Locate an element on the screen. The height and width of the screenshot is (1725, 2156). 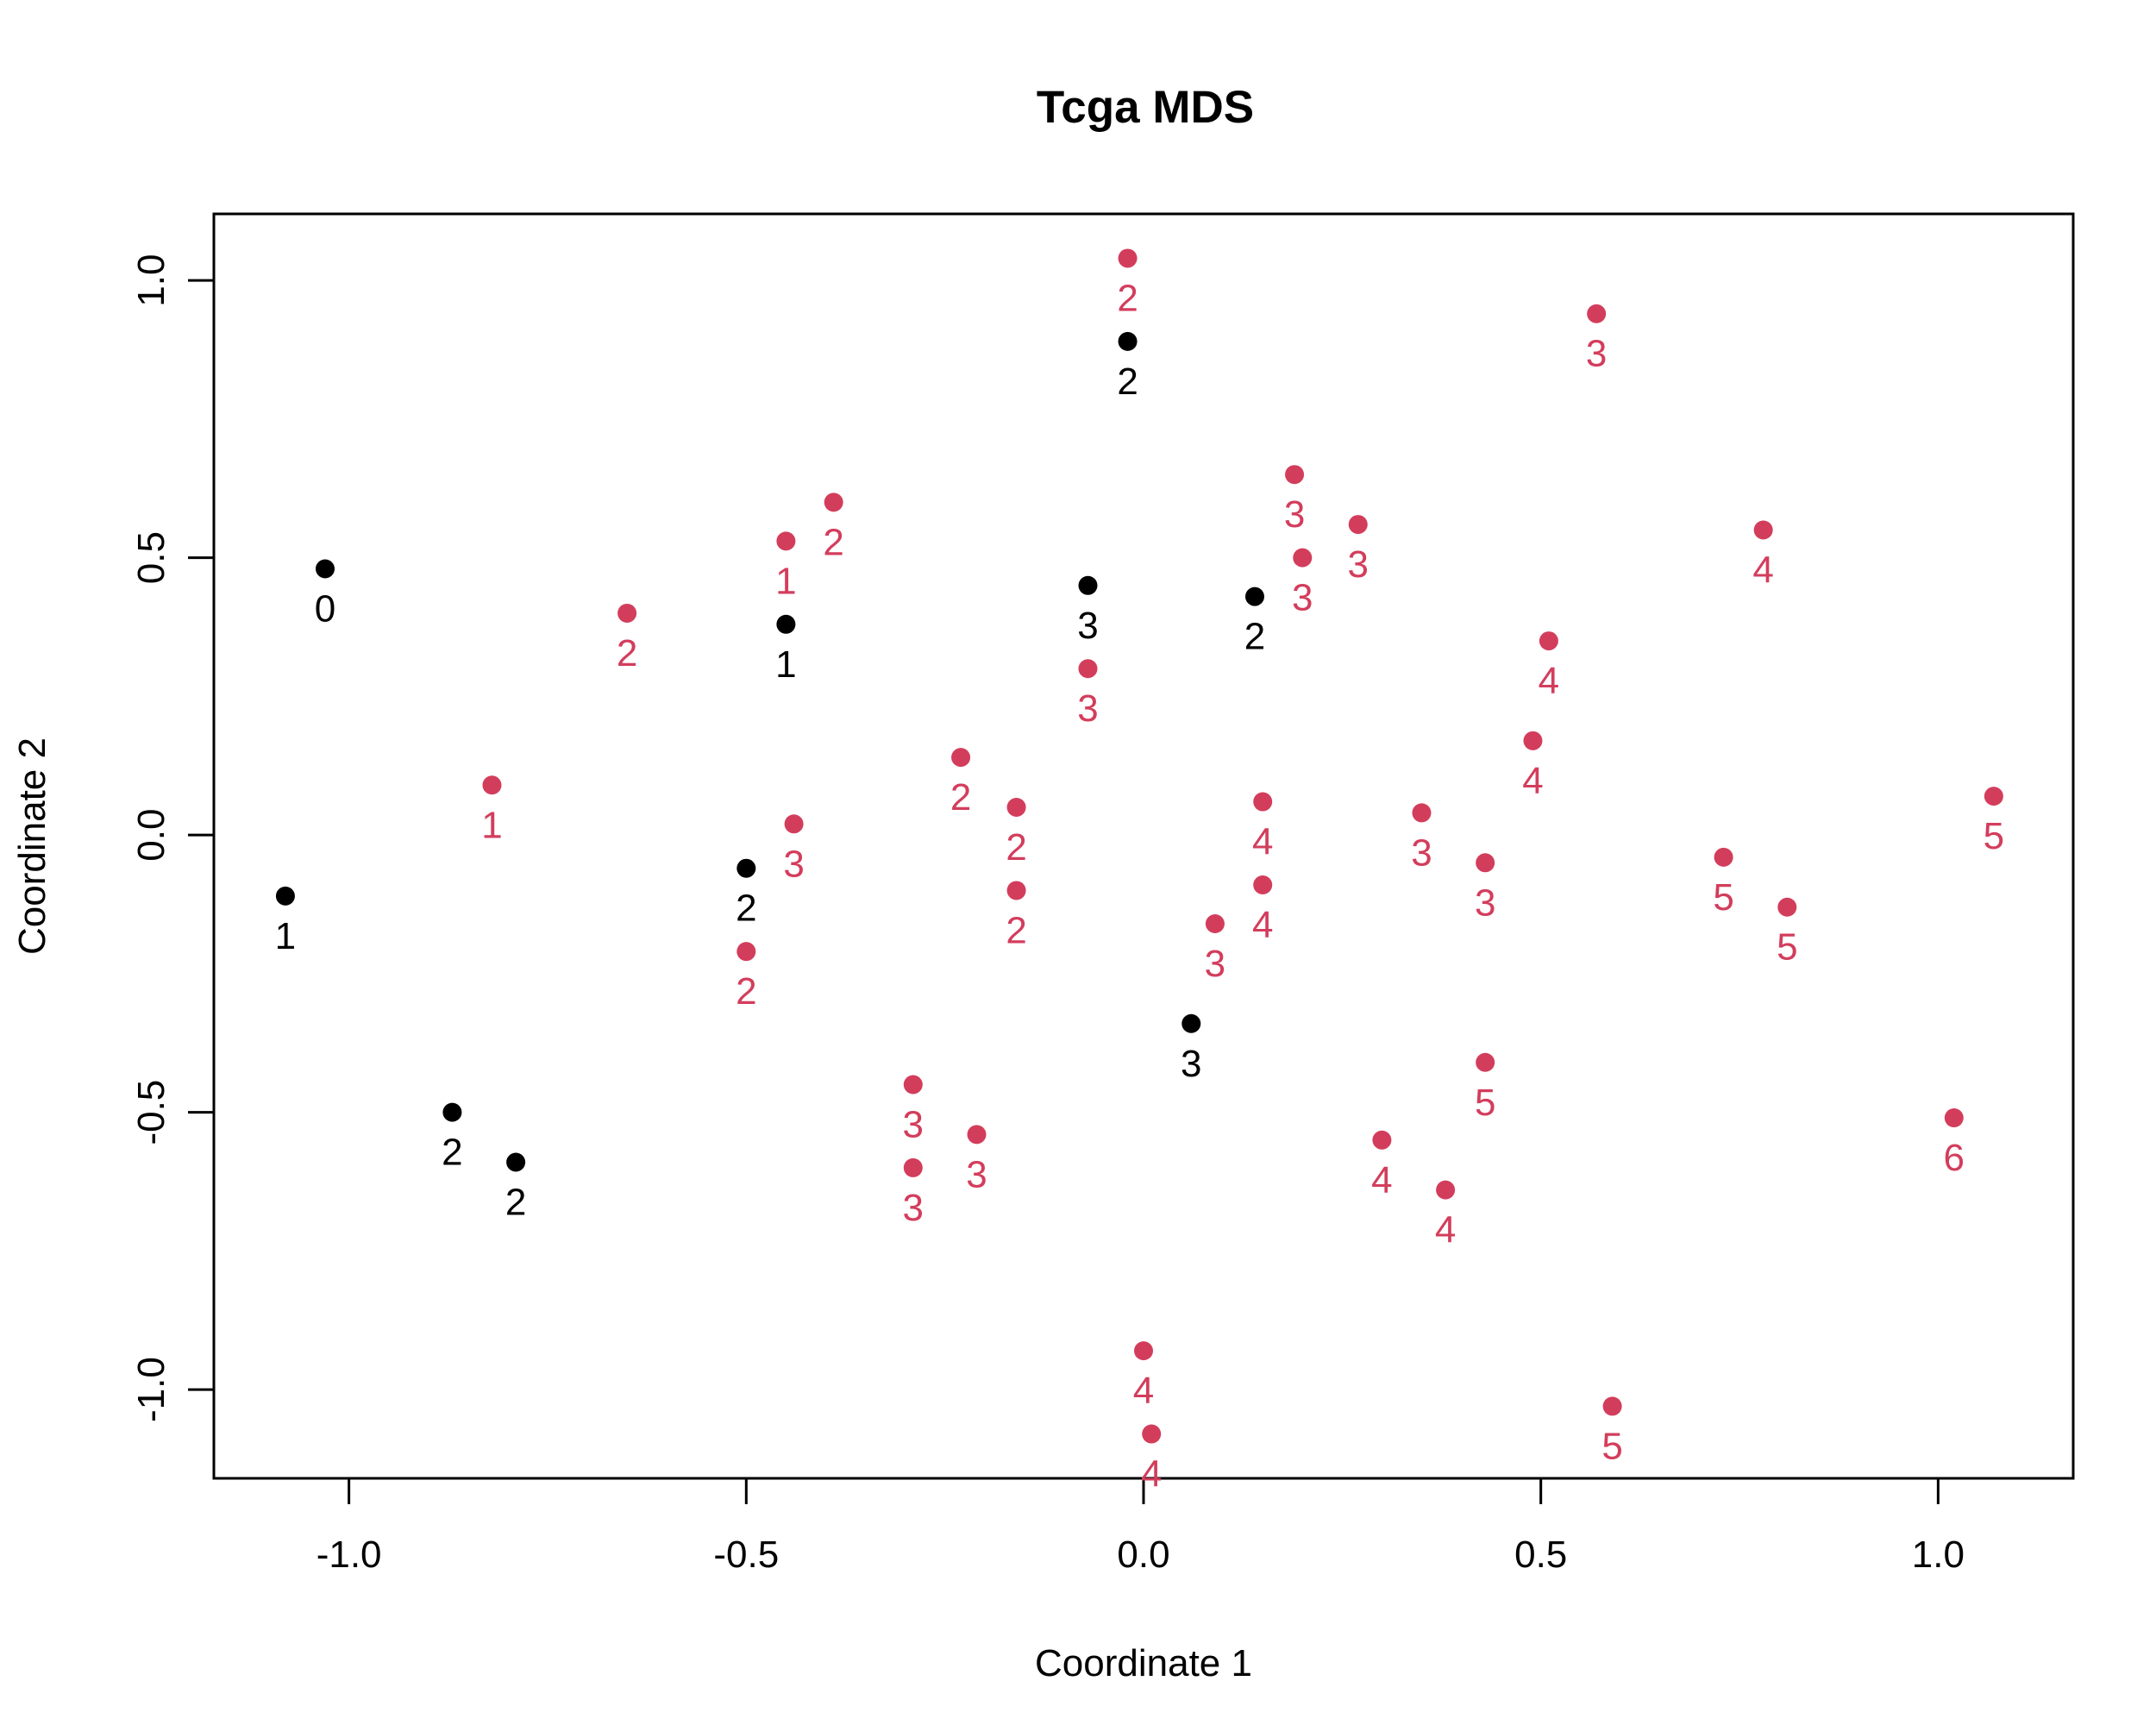
point-label: 0 is located at coordinates (325, 609).